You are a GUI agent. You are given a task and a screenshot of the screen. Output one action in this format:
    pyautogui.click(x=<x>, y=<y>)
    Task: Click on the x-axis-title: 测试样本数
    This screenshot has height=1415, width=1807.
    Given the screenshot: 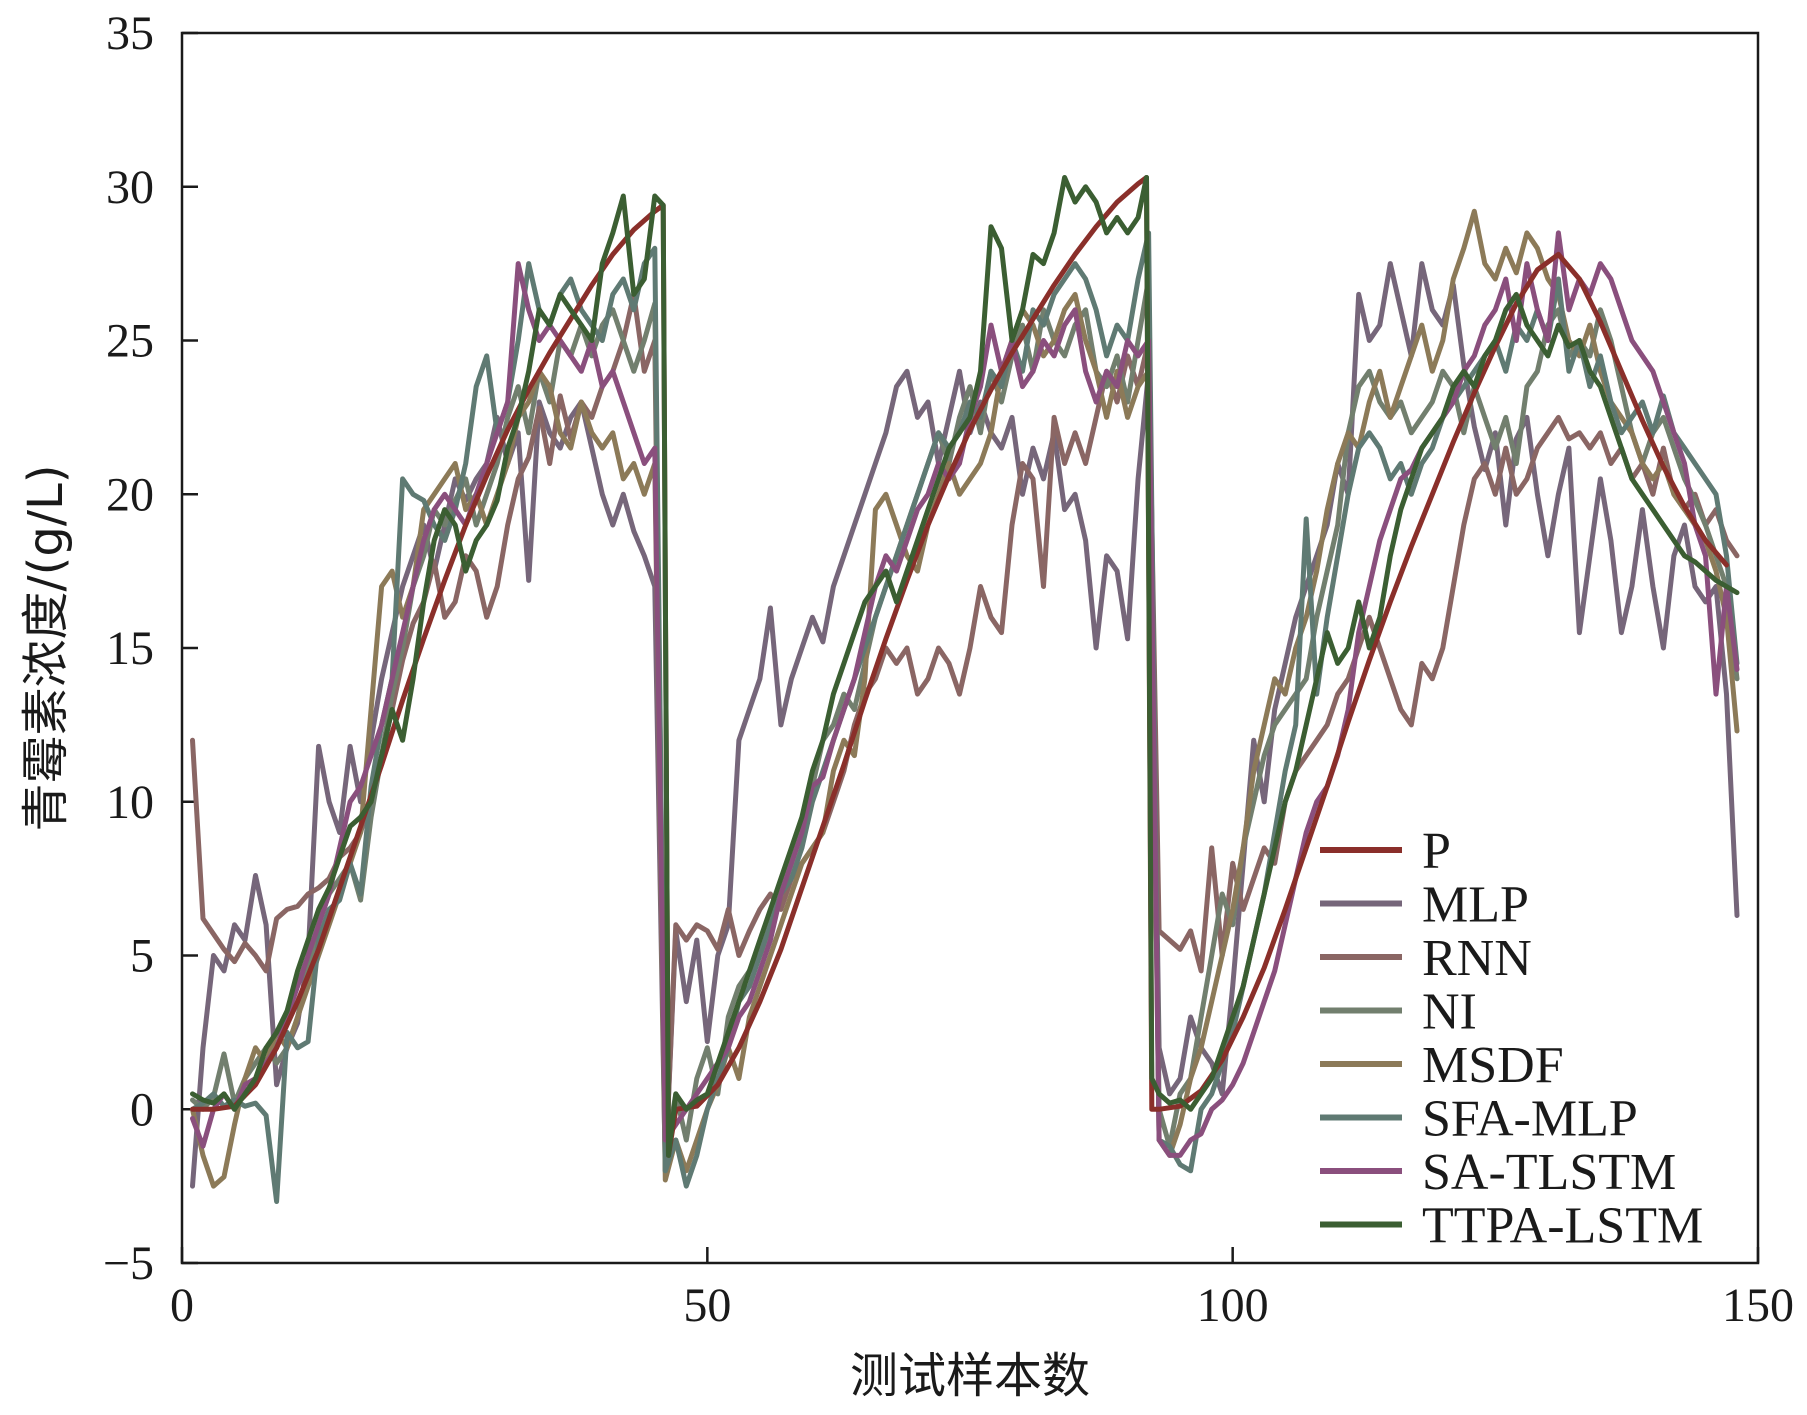 What is the action you would take?
    pyautogui.click(x=970, y=1376)
    